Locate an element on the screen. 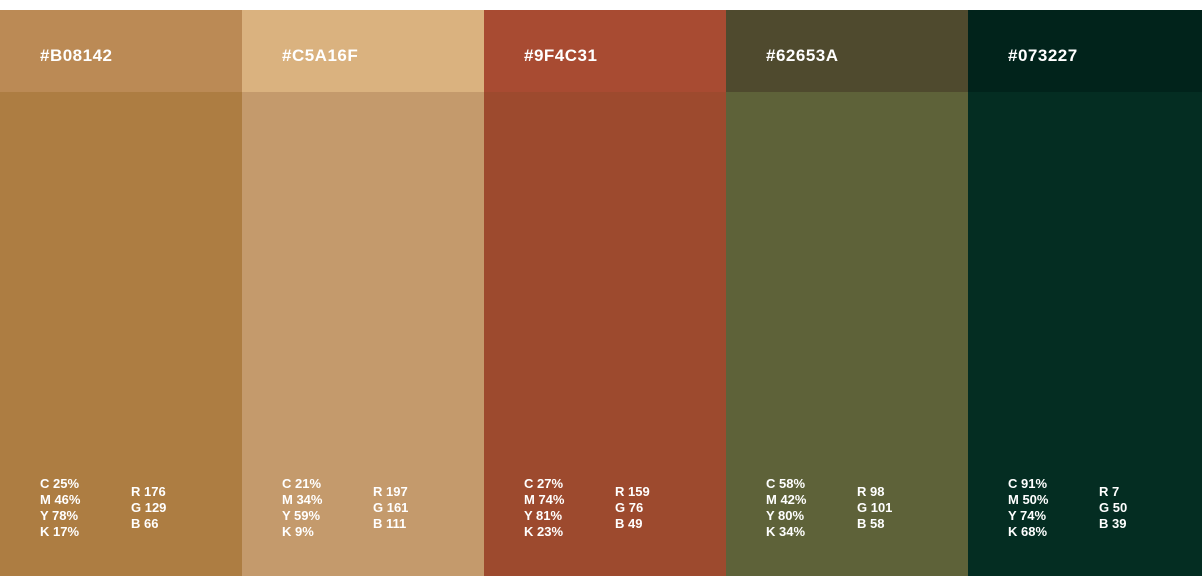  cmyk-value: Y 80% is located at coordinates (785, 515).